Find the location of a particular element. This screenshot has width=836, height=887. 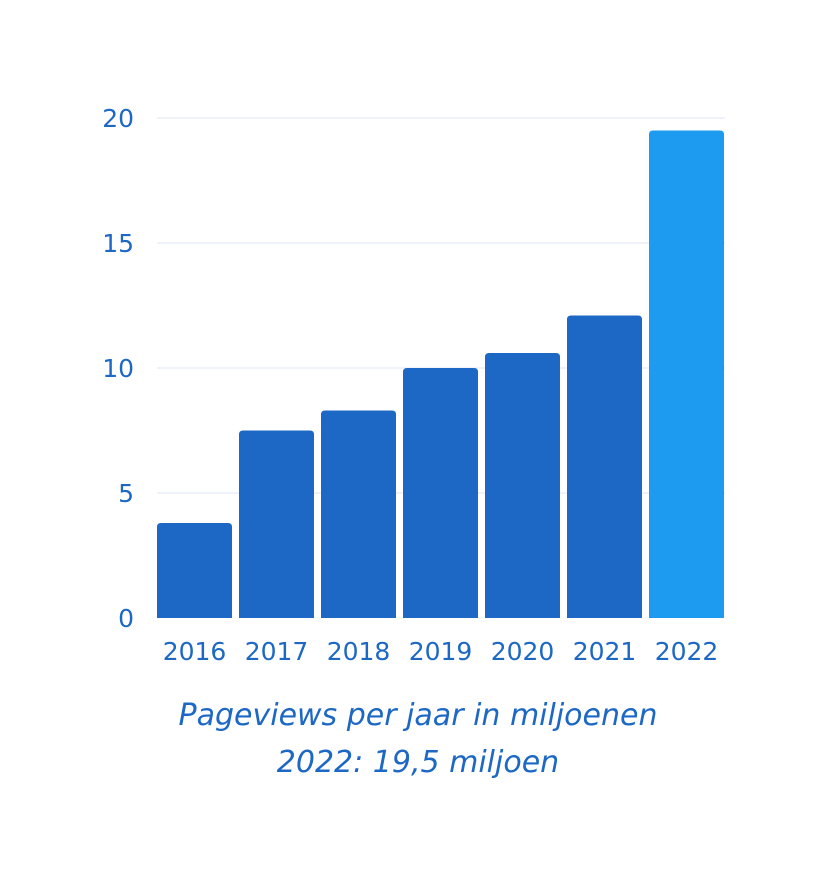

x-tick-label: 2020 is located at coordinates (523, 651).